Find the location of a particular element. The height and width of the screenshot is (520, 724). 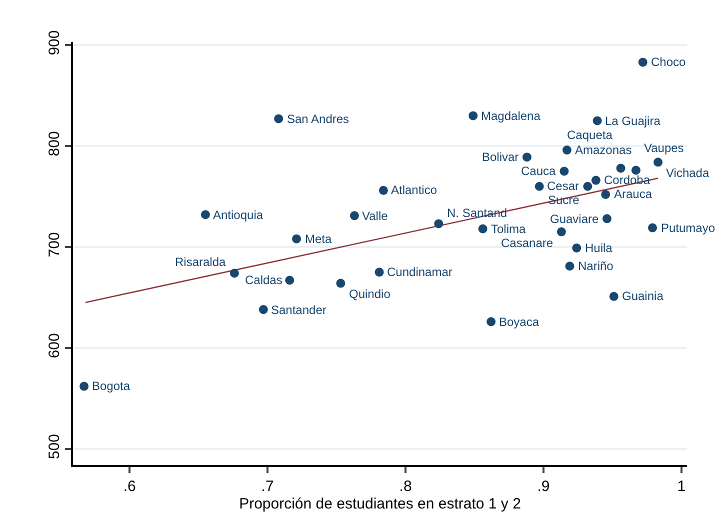

x-tick-label: 1 is located at coordinates (681, 486).